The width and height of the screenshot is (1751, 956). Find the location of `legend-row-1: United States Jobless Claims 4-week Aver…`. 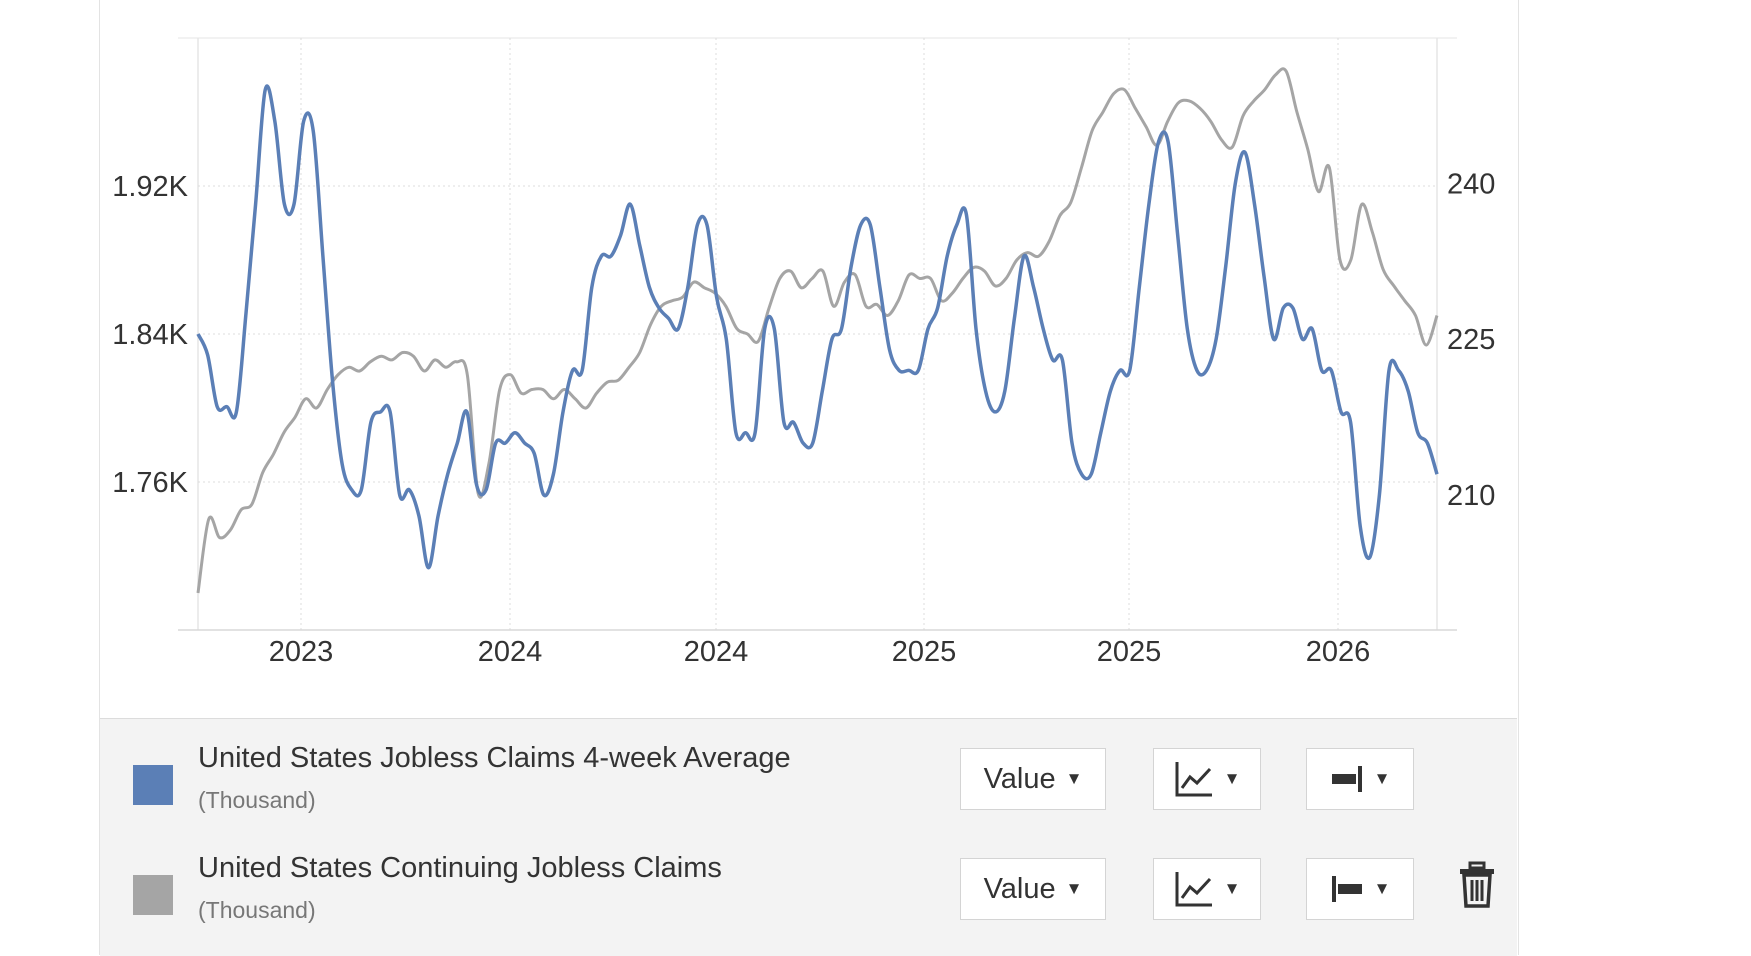

legend-row-1: United States Jobless Claims 4-week Aver… is located at coordinates (808, 774).